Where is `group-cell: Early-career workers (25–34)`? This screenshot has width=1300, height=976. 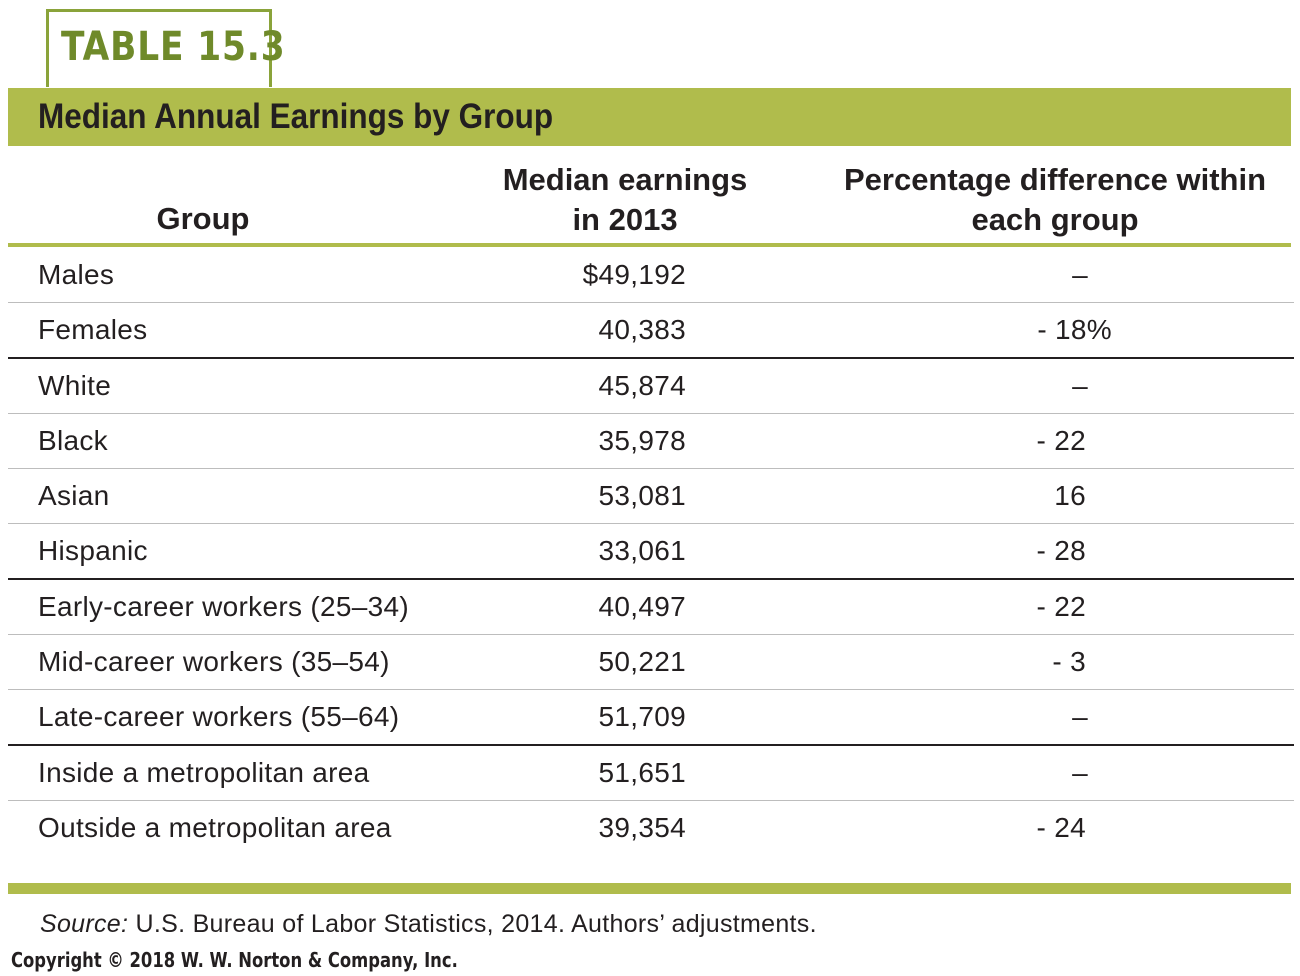 group-cell: Early-career workers (25–34) is located at coordinates (223, 606).